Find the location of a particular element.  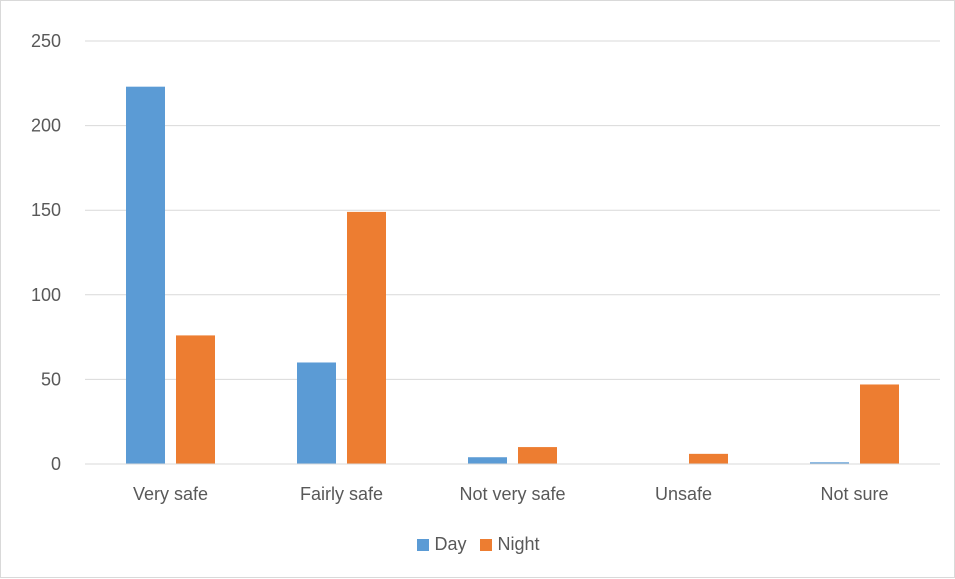

legend-label-day: Day is located at coordinates (450, 544).